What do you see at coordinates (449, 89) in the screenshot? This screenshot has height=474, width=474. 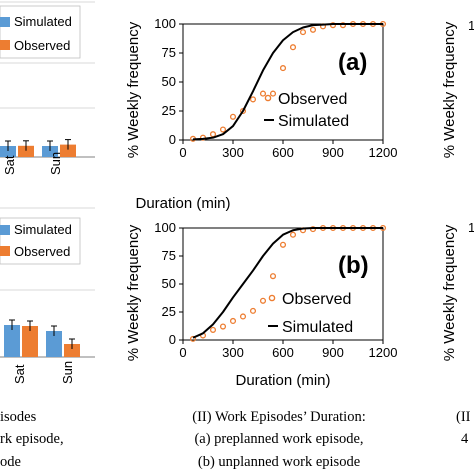 I see `right-y-axis-title: % Weekly frequency` at bounding box center [449, 89].